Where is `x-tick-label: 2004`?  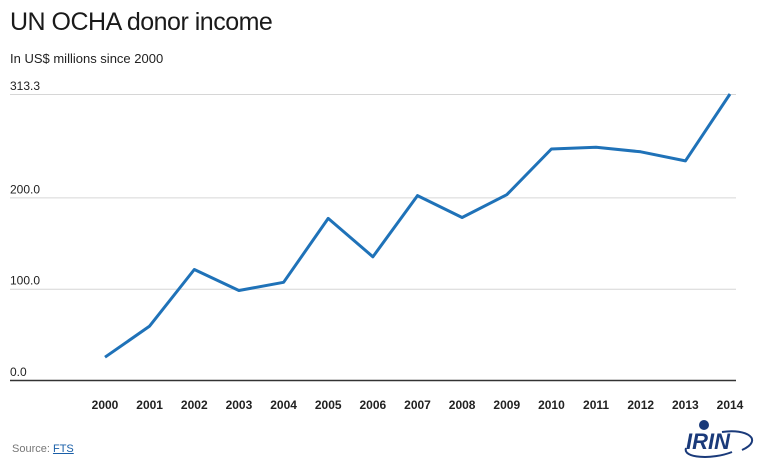
x-tick-label: 2004 is located at coordinates (283, 405).